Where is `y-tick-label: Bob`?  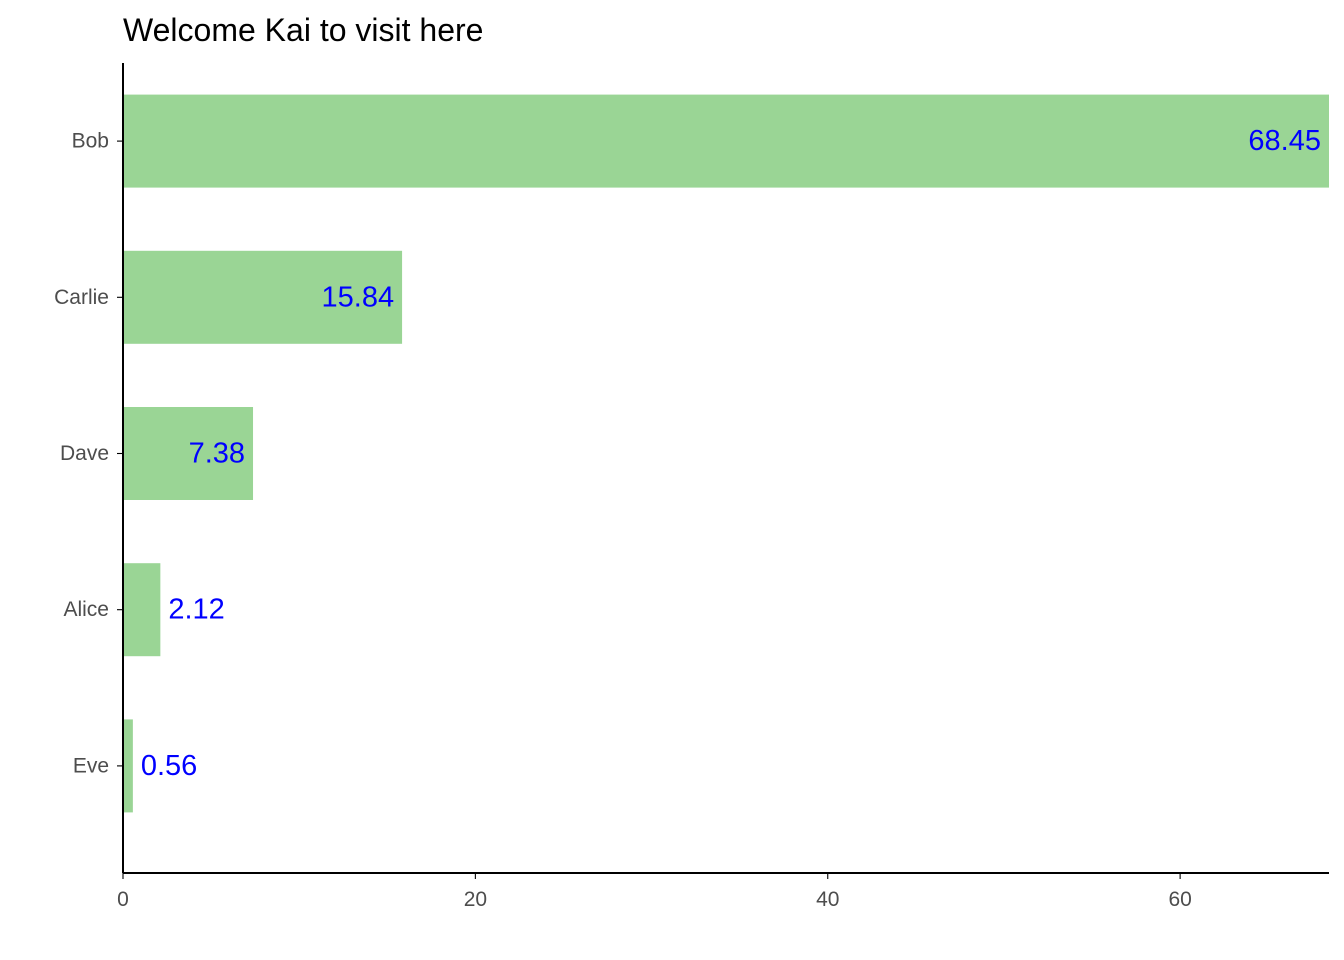
y-tick-label: Bob is located at coordinates (90, 141).